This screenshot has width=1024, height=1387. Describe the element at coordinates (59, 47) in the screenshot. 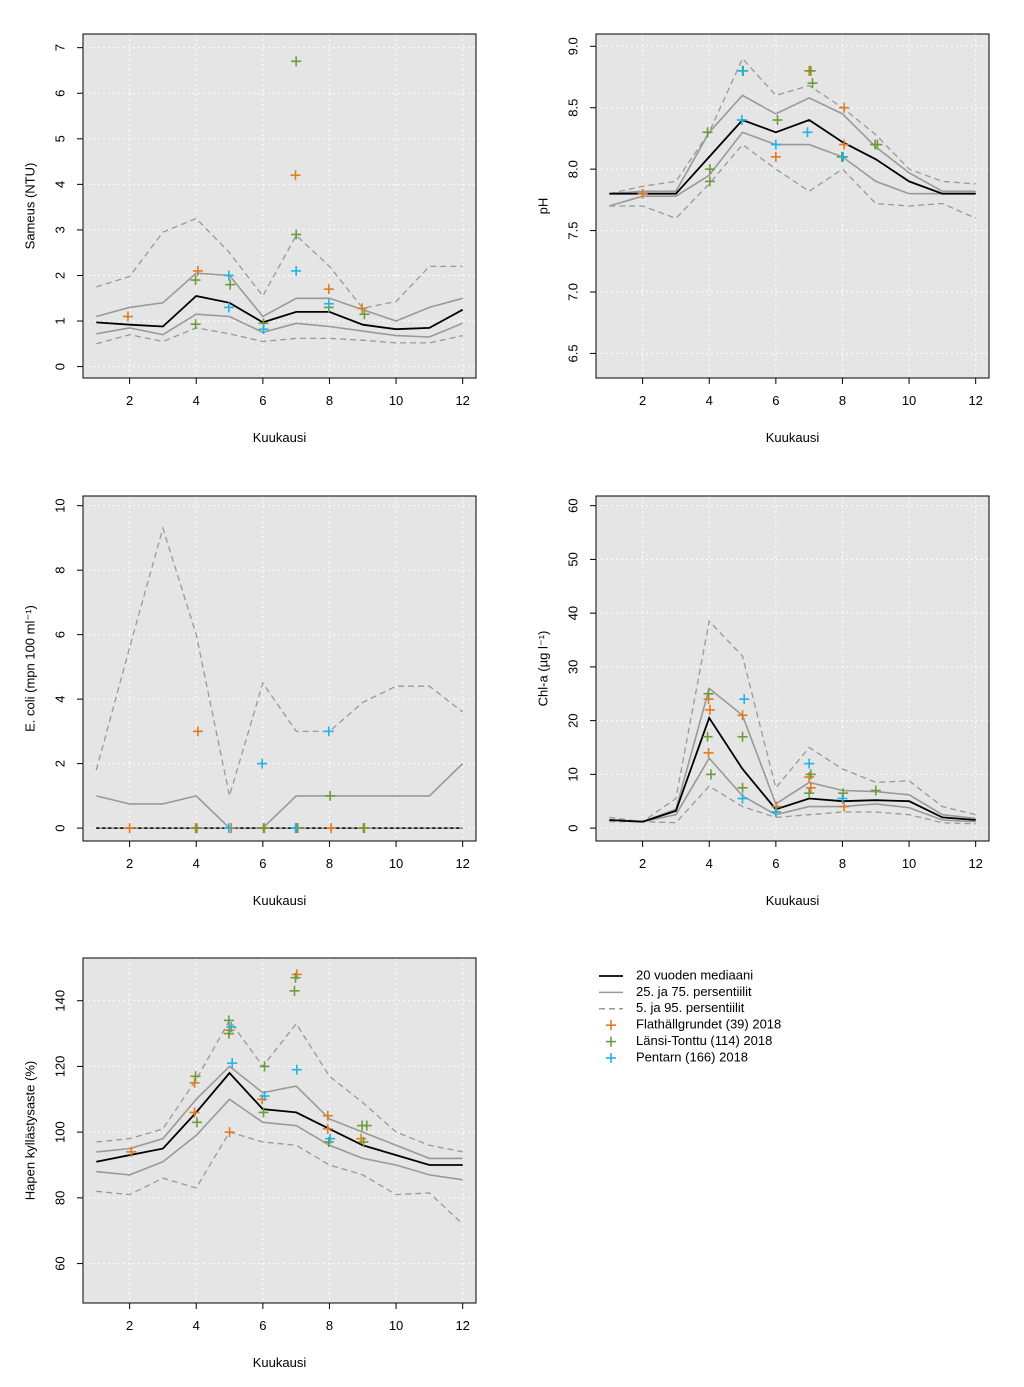

I see `y-tick-label: 7` at that location.